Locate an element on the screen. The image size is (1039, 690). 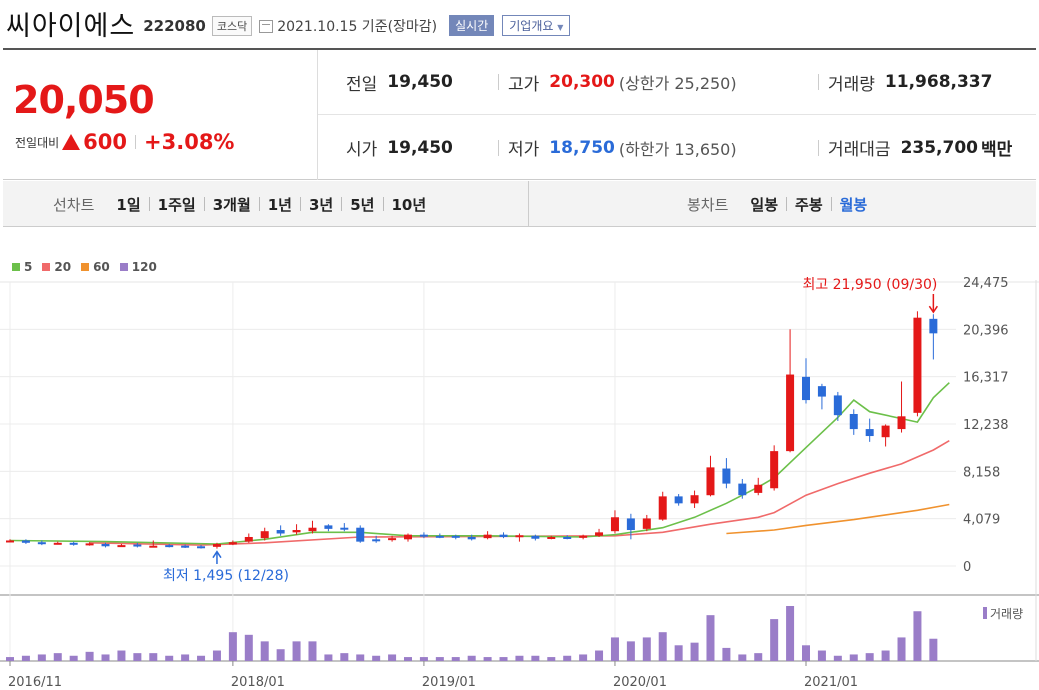
legend-label: 5 is located at coordinates (28, 267).